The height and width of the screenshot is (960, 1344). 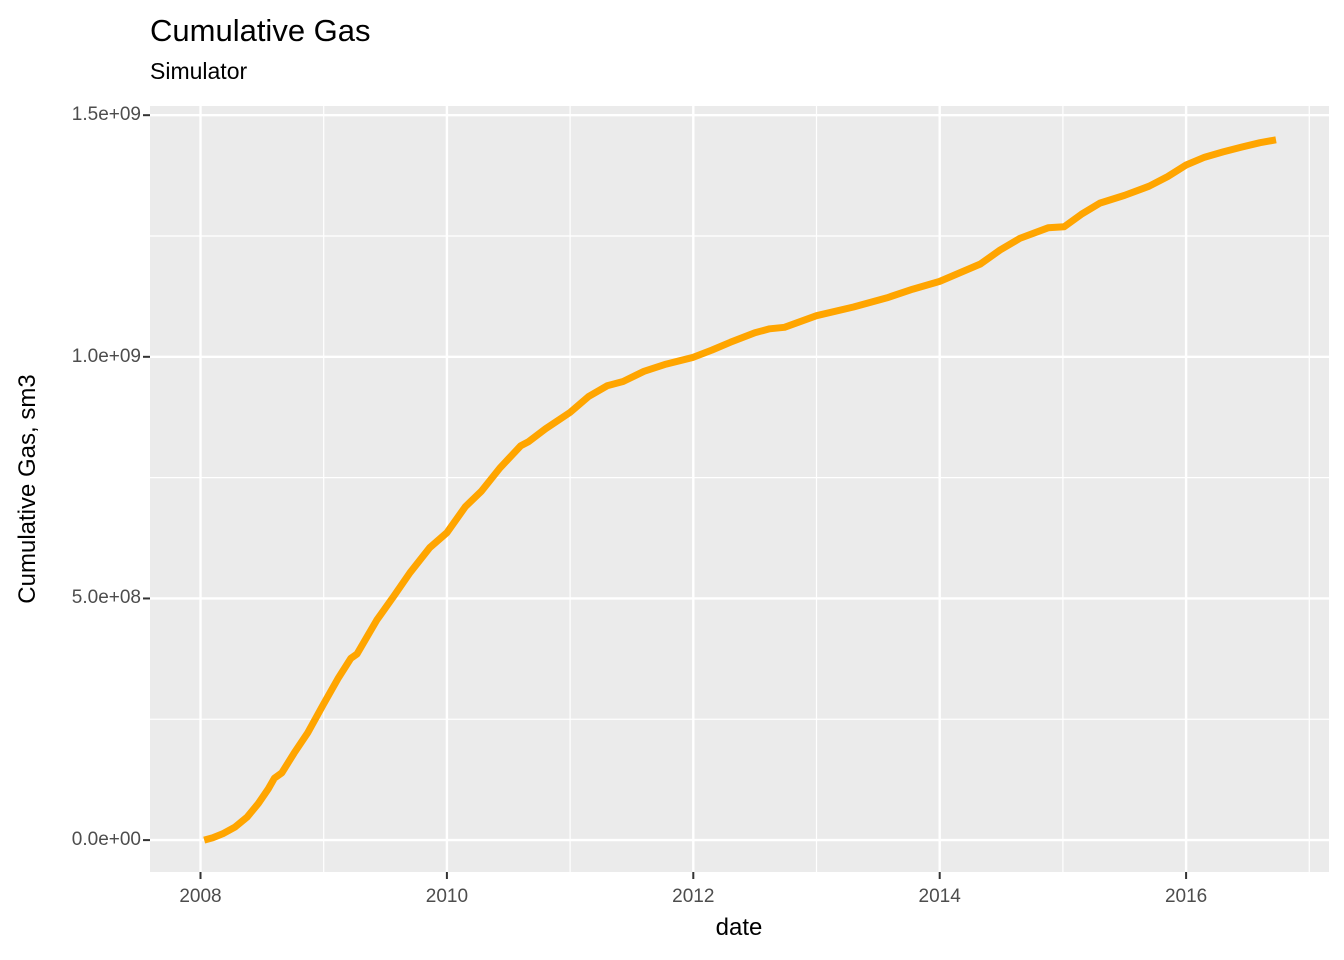 What do you see at coordinates (739, 927) in the screenshot?
I see `x-axis-title: date` at bounding box center [739, 927].